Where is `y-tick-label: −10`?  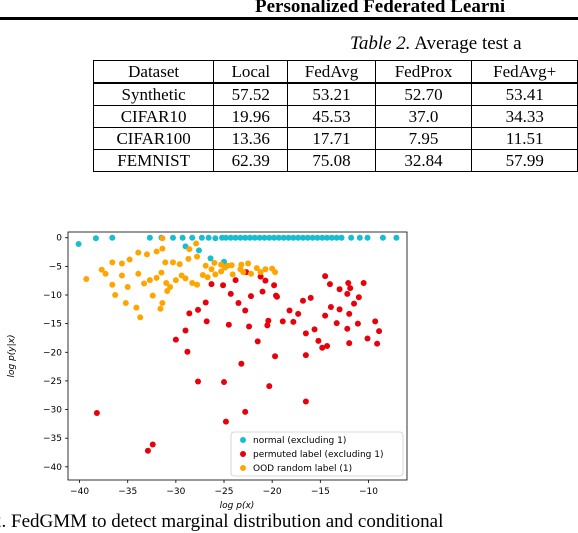
y-tick-label: −10 is located at coordinates (52, 296).